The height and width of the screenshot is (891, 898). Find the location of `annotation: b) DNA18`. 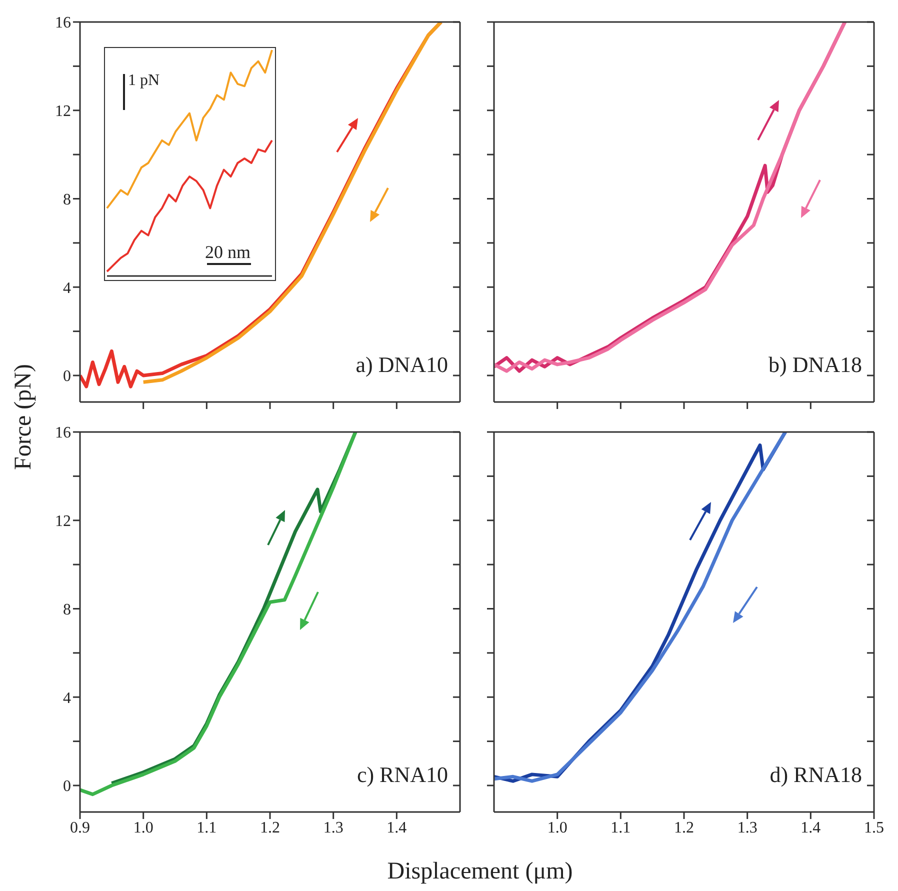

annotation: b) DNA18 is located at coordinates (815, 365).